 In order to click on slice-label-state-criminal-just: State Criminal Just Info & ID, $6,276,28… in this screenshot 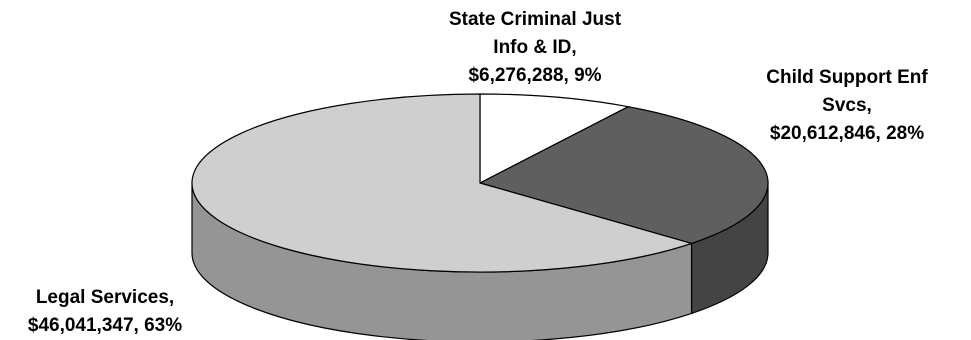, I will do `click(535, 48)`.